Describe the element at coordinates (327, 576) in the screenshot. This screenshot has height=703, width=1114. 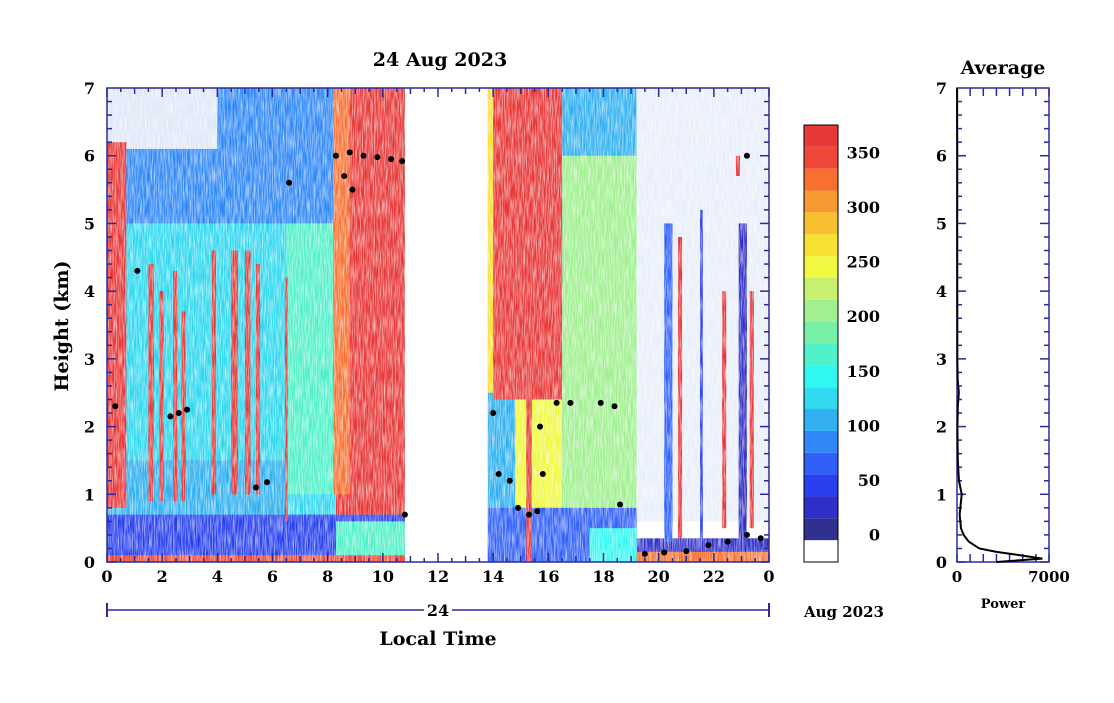
I see `x-tick-label: 8` at that location.